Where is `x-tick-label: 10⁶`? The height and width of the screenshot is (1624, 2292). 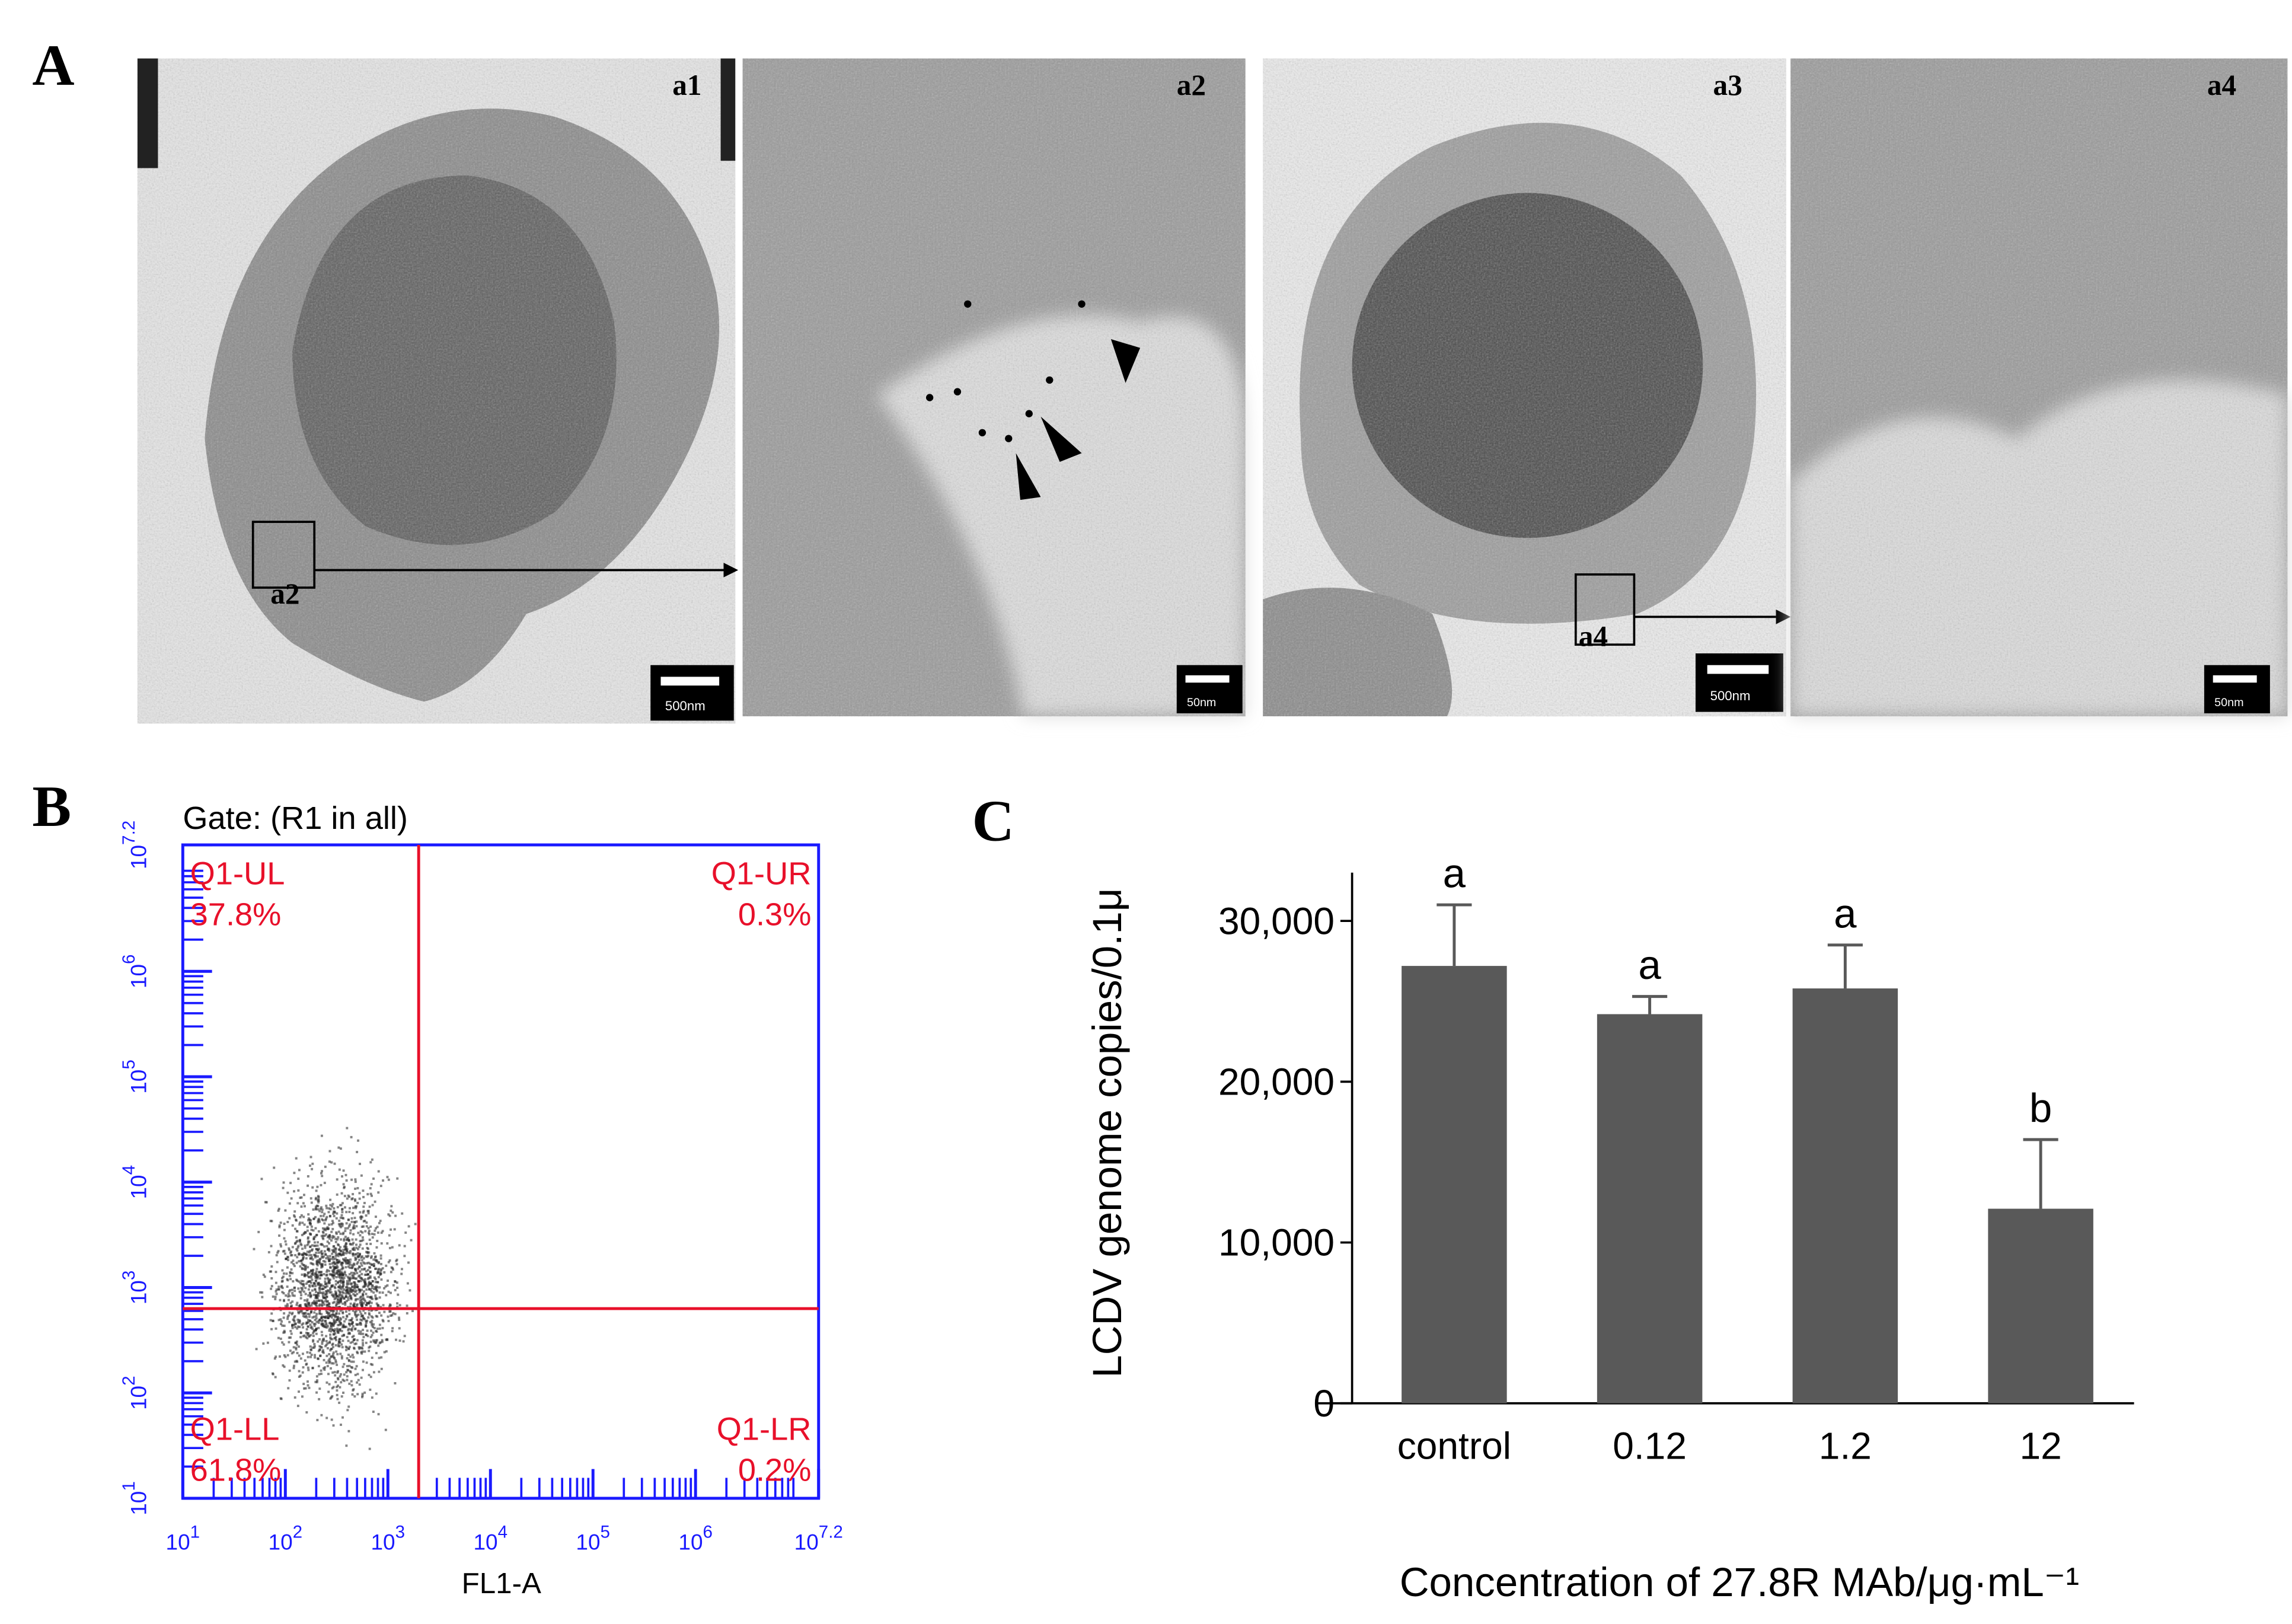
x-tick-label: 10⁶ is located at coordinates (695, 1539).